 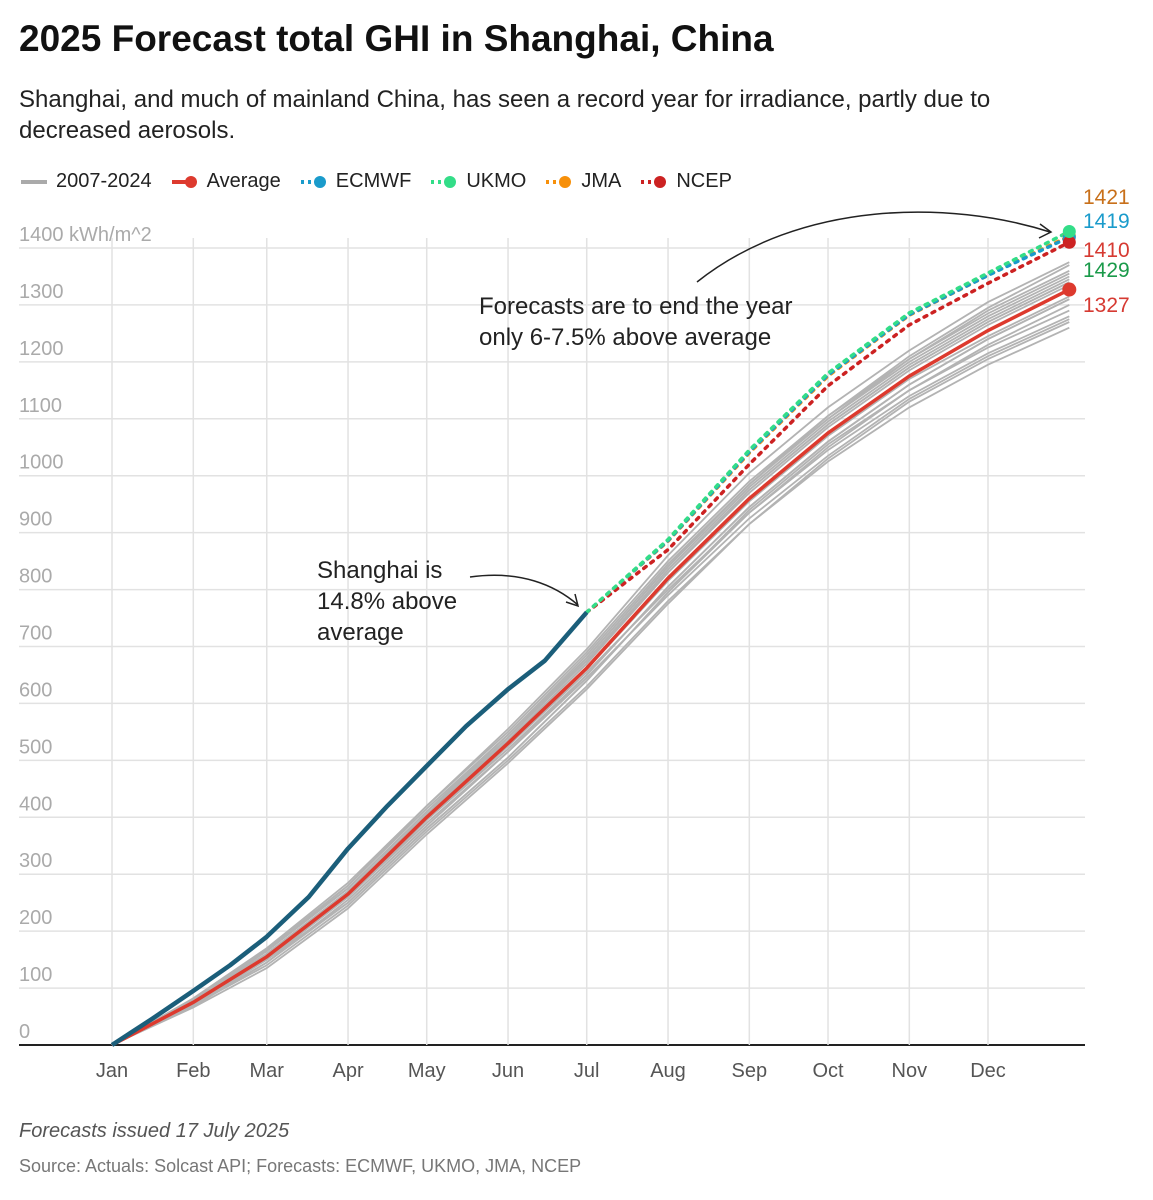 What do you see at coordinates (347, 1071) in the screenshot?
I see `x-tick-label: Apr` at bounding box center [347, 1071].